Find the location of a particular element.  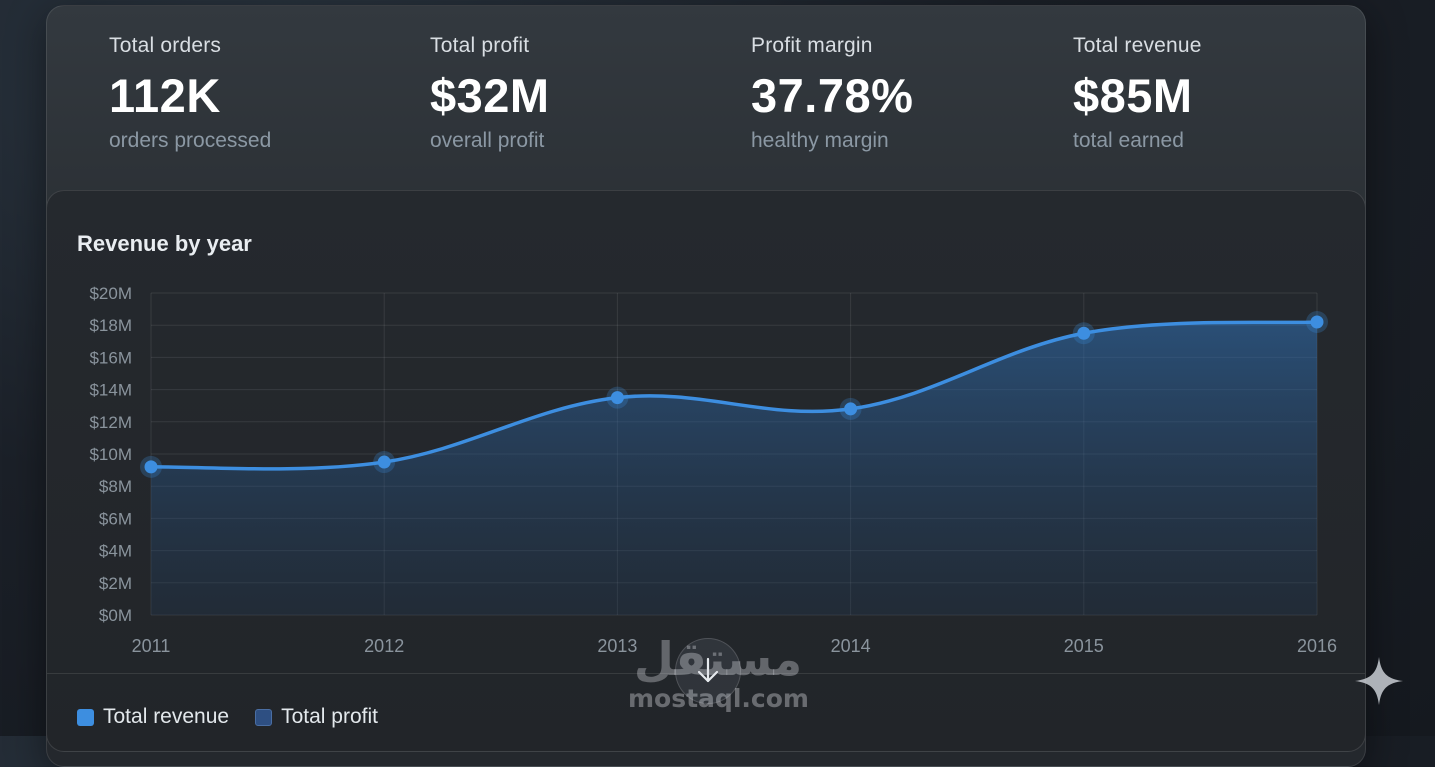

kpi-value: $32M is located at coordinates (490, 95).